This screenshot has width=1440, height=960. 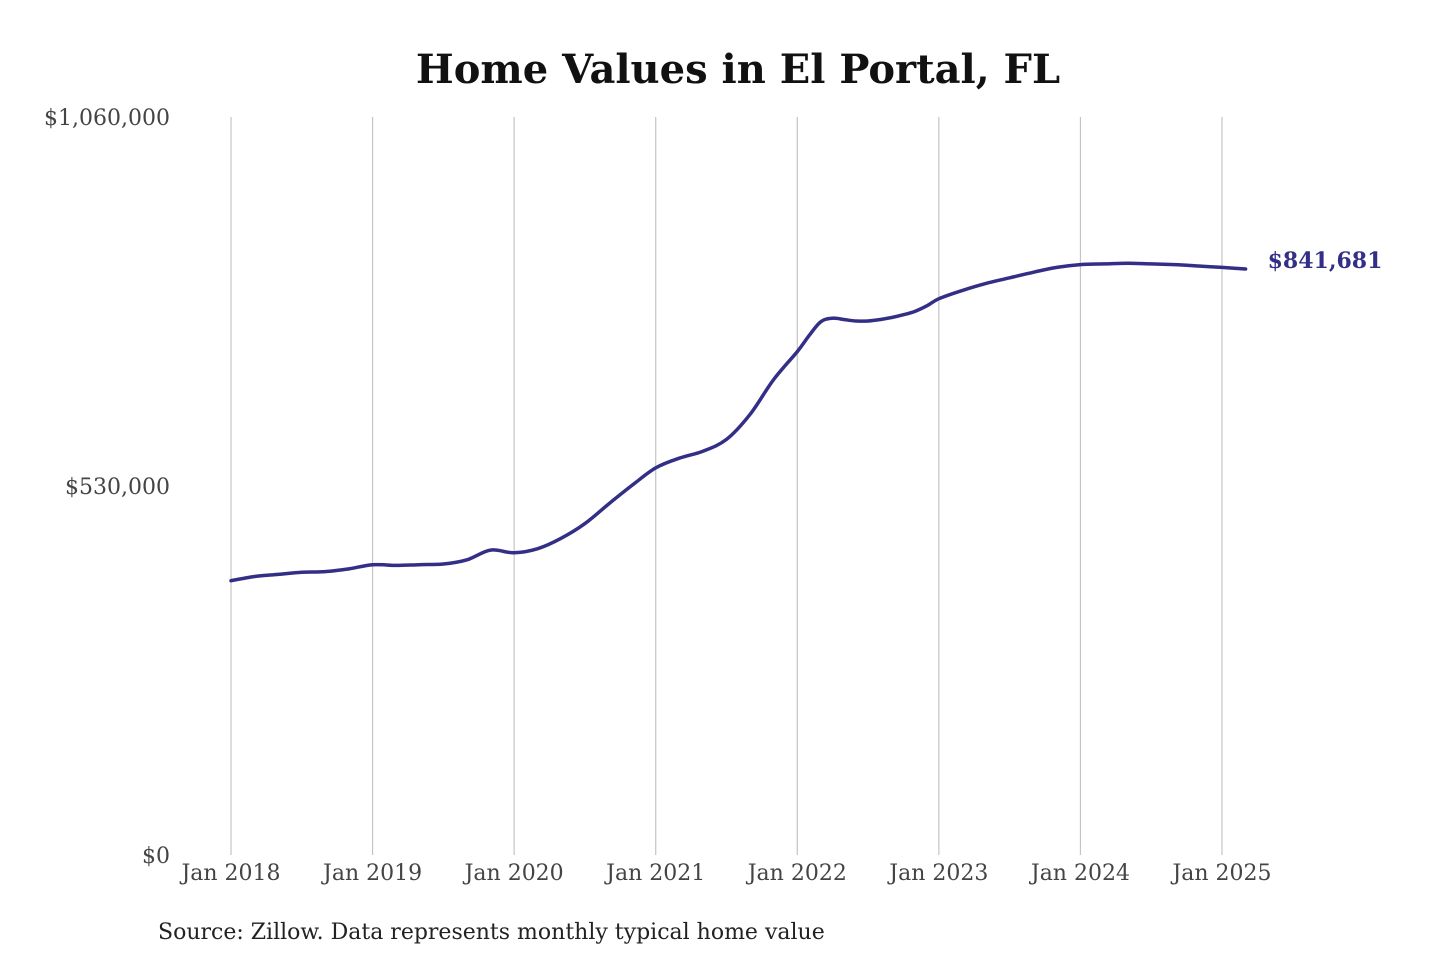 What do you see at coordinates (654, 873) in the screenshot?
I see `x-tick-label: Jan 2021` at bounding box center [654, 873].